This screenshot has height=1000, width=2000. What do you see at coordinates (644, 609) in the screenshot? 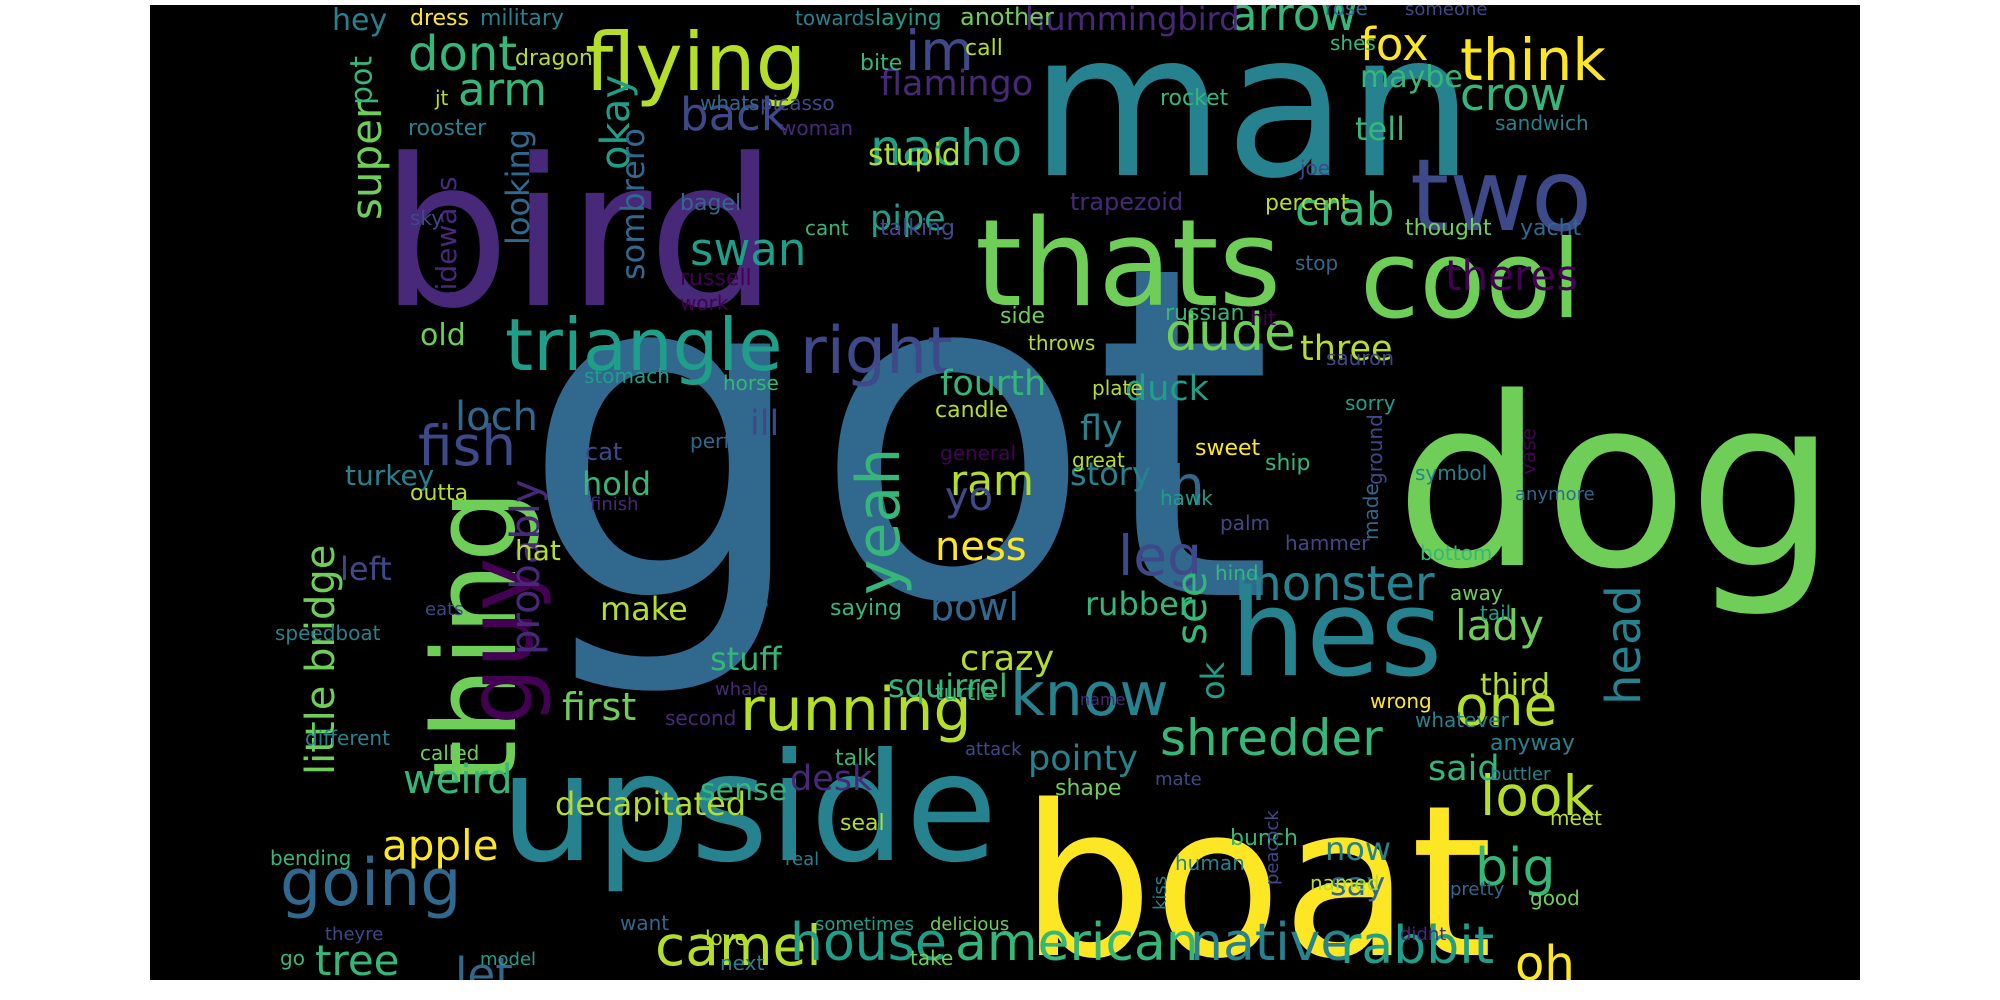
I see `word-make: make` at bounding box center [644, 609].